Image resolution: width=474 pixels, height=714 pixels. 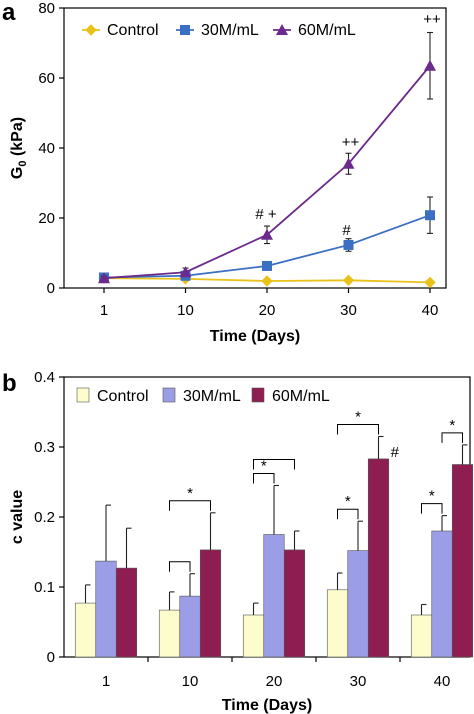 I want to click on panel-a-label: a, so click(x=9, y=13).